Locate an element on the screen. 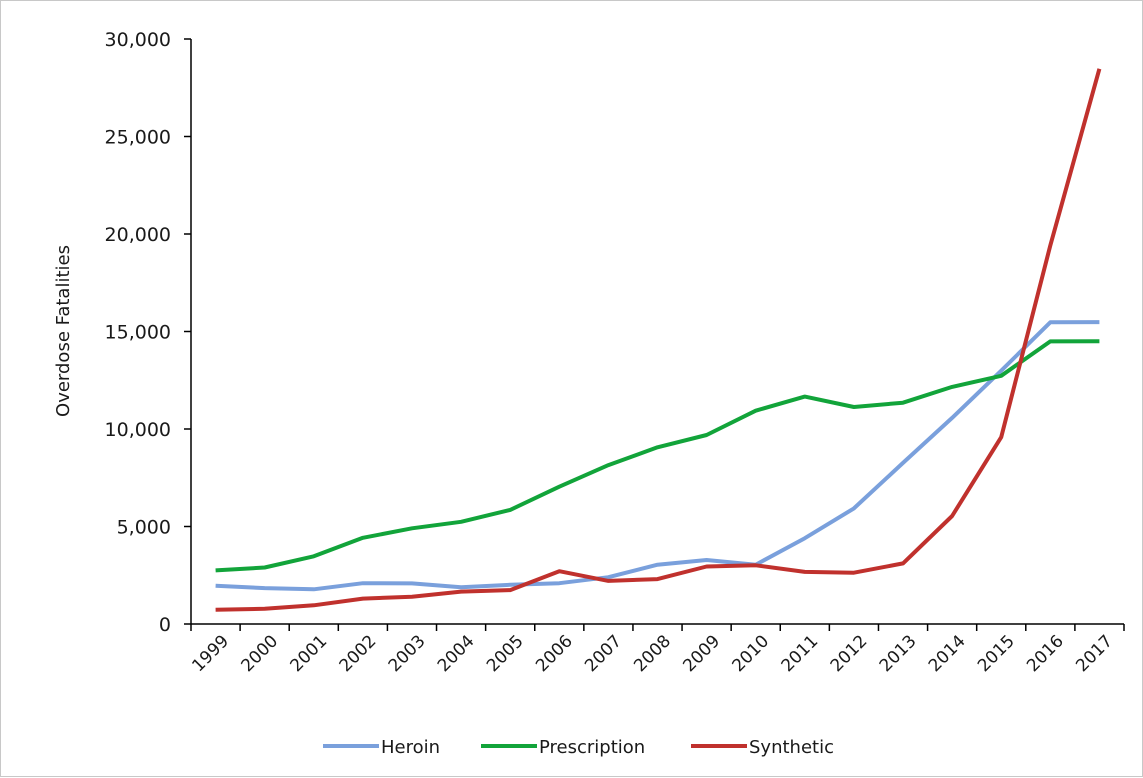 Image resolution: width=1143 pixels, height=778 pixels. y-tick-label: 5,000 is located at coordinates (144, 528).